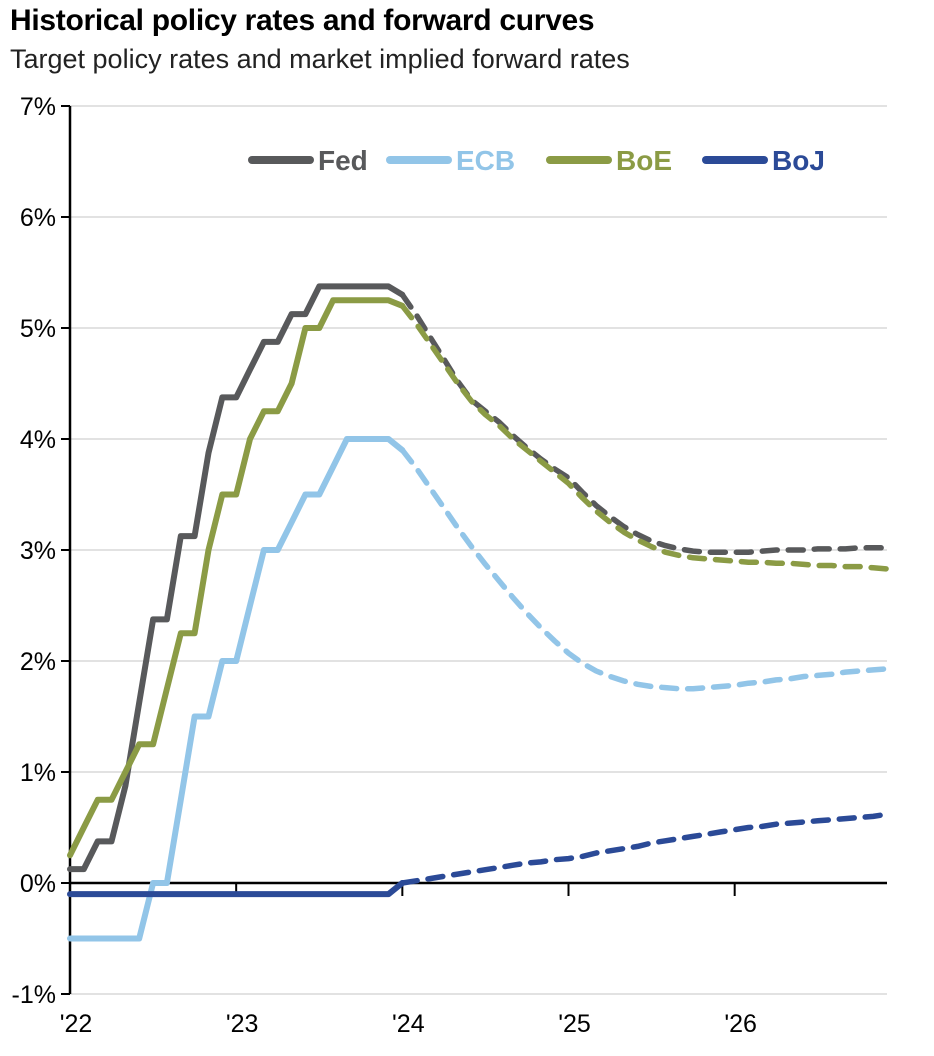 This screenshot has height=1056, width=934. What do you see at coordinates (34, 995) in the screenshot?
I see `ytick-label--1pct: -1%` at bounding box center [34, 995].